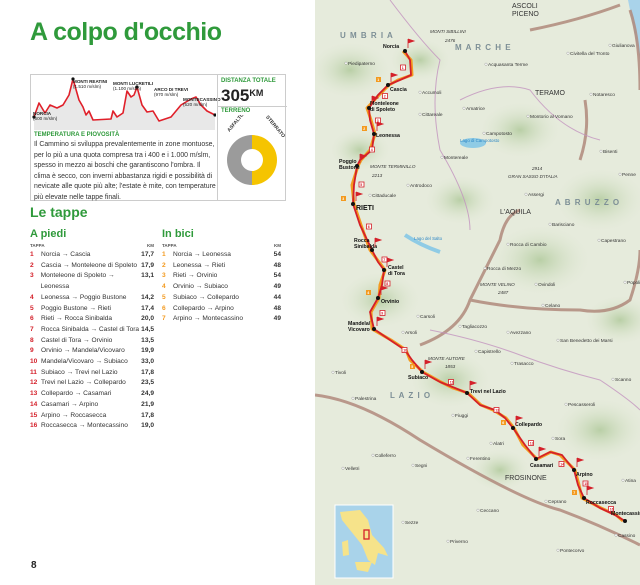 This screenshot has width=640, height=585. Describe the element at coordinates (147, 426) in the screenshot. I see `stage-km: 19,0` at that location.